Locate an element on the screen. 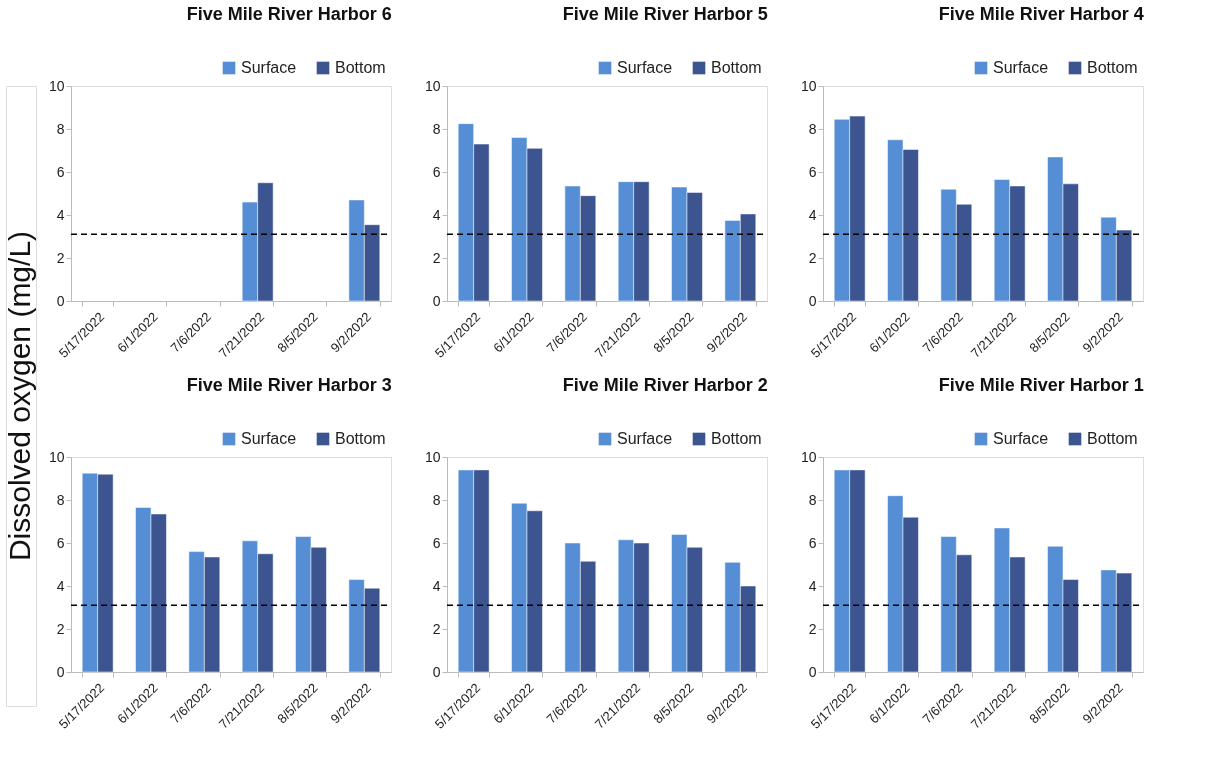 Image resolution: width=1231 pixels, height=776 pixels. chart-title: Five Mile River Harbor 5 is located at coordinates (665, 14).